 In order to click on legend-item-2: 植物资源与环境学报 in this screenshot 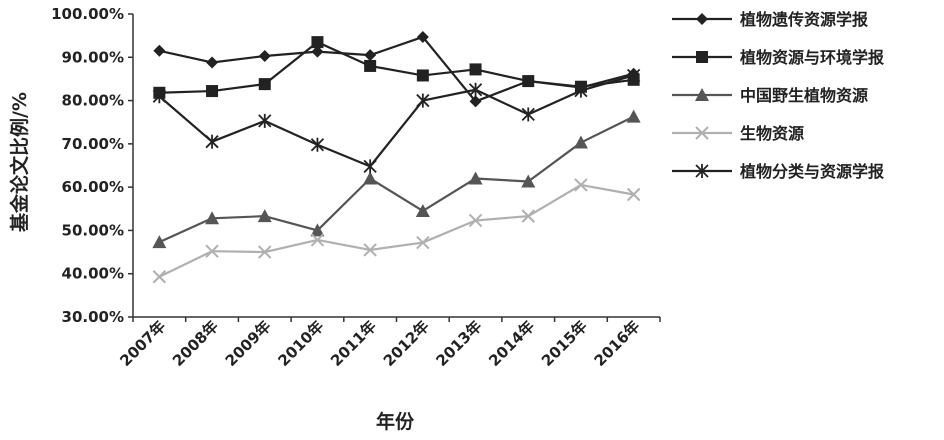, I will do `click(778, 57)`.